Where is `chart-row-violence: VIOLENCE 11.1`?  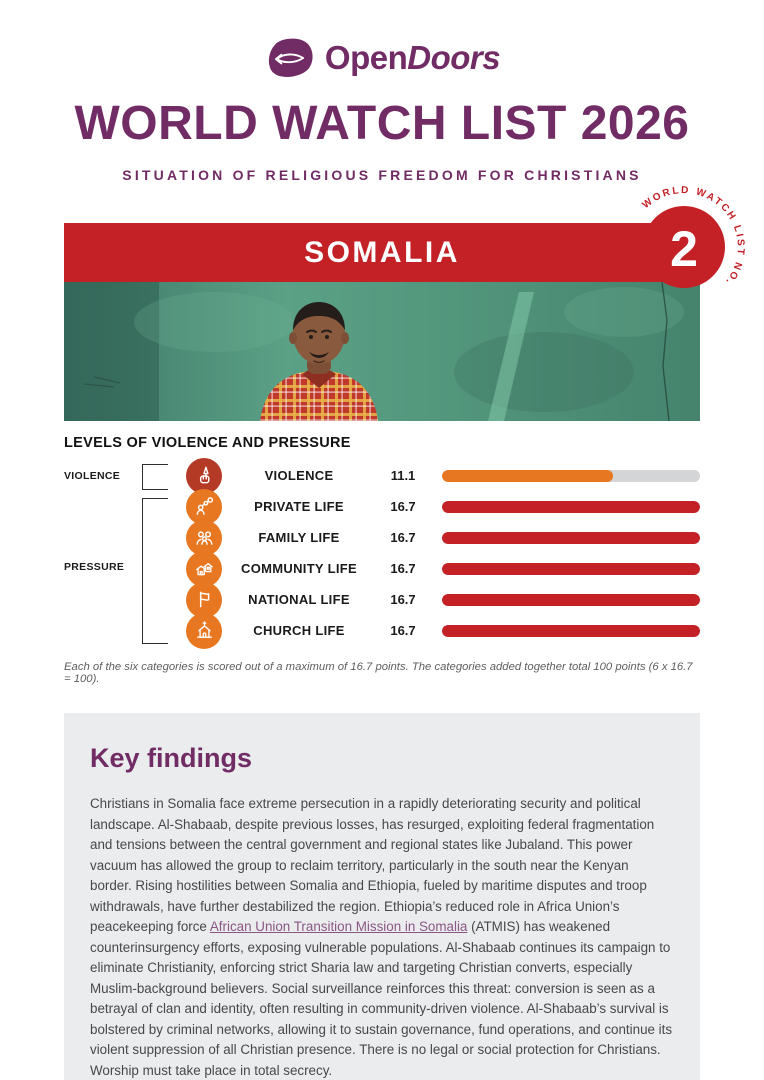 chart-row-violence: VIOLENCE 11.1 is located at coordinates (382, 475).